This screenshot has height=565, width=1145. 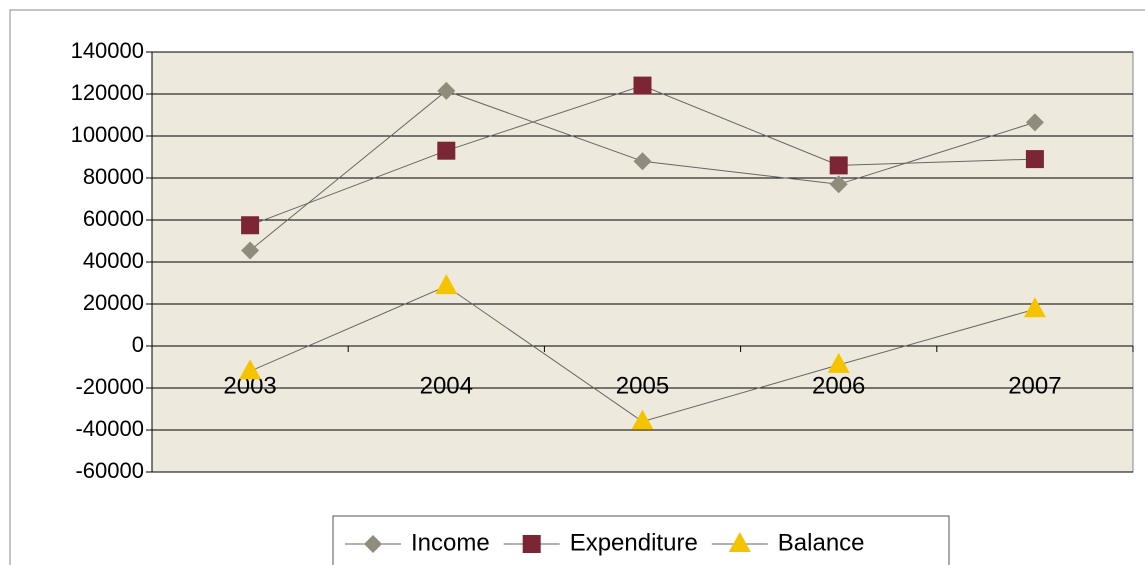 What do you see at coordinates (109, 470) in the screenshot?
I see `y-tick-label: -60000` at bounding box center [109, 470].